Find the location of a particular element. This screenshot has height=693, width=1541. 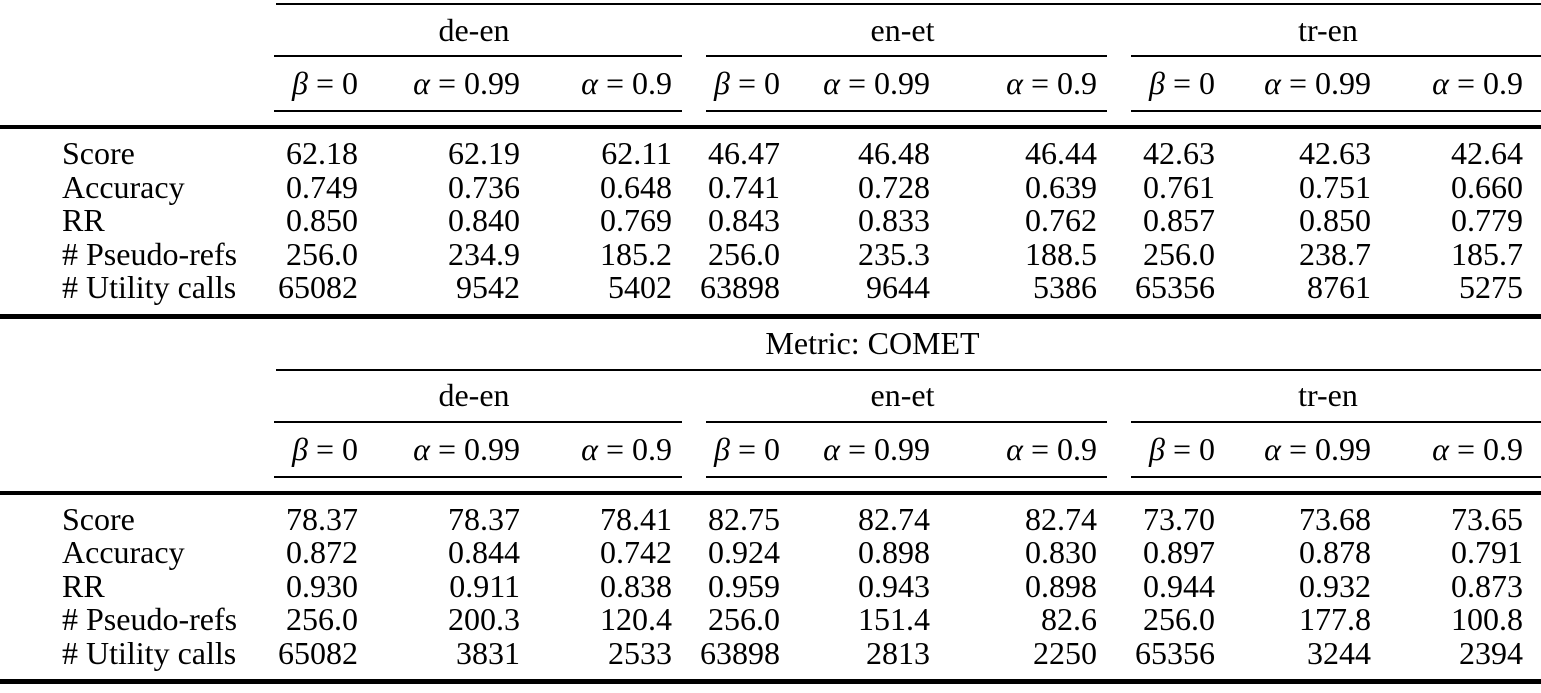

cell-value: 78.41 is located at coordinates (636, 518).